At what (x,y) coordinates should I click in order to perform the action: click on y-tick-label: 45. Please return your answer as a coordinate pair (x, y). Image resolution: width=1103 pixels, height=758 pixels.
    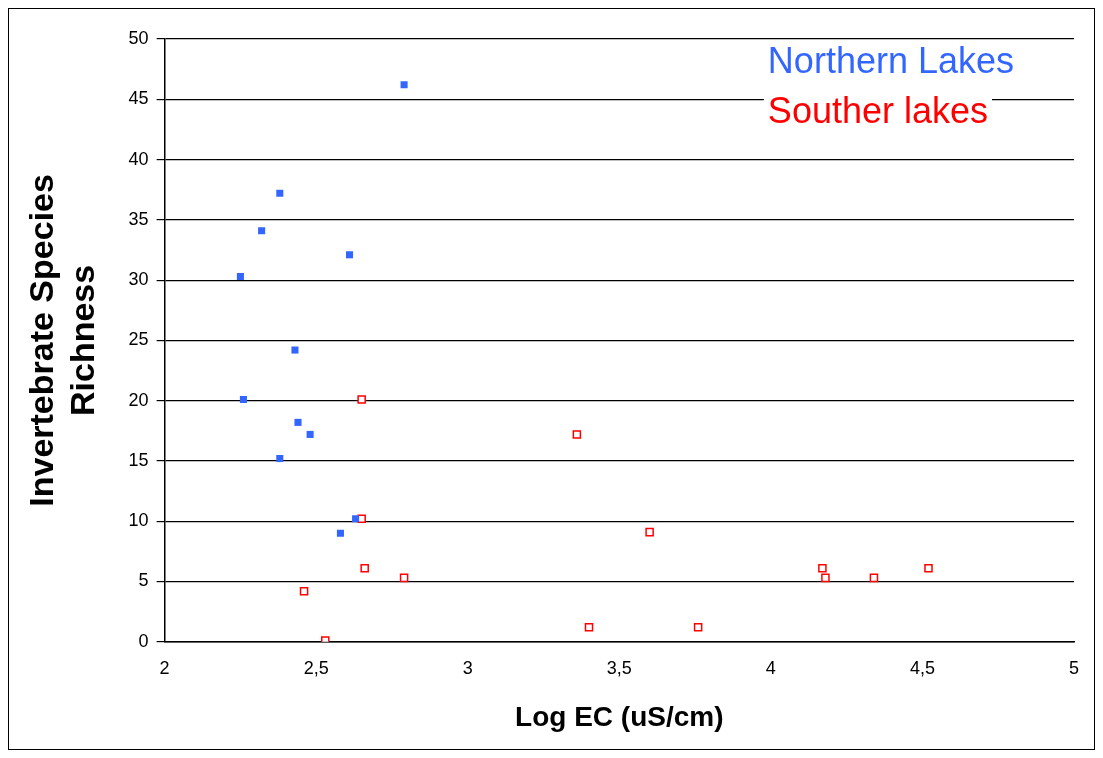
    Looking at the image, I should click on (138, 98).